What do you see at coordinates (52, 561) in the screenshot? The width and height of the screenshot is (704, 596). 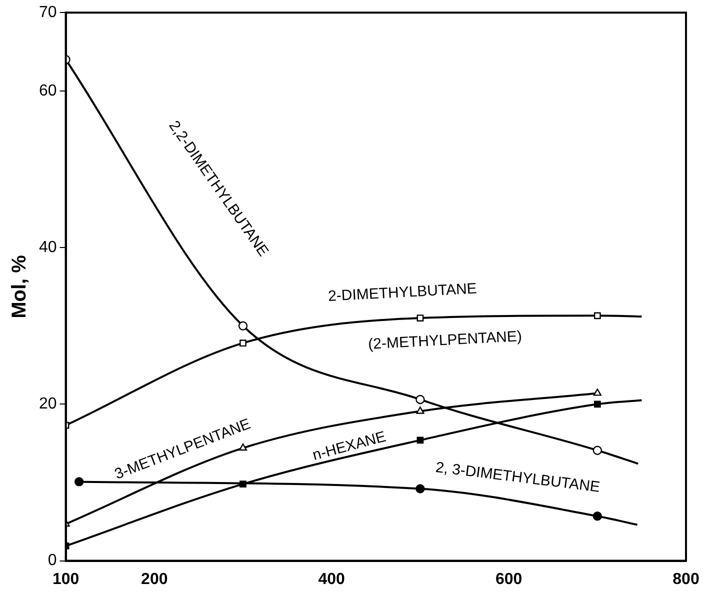 I see `y-tick-label: 0` at bounding box center [52, 561].